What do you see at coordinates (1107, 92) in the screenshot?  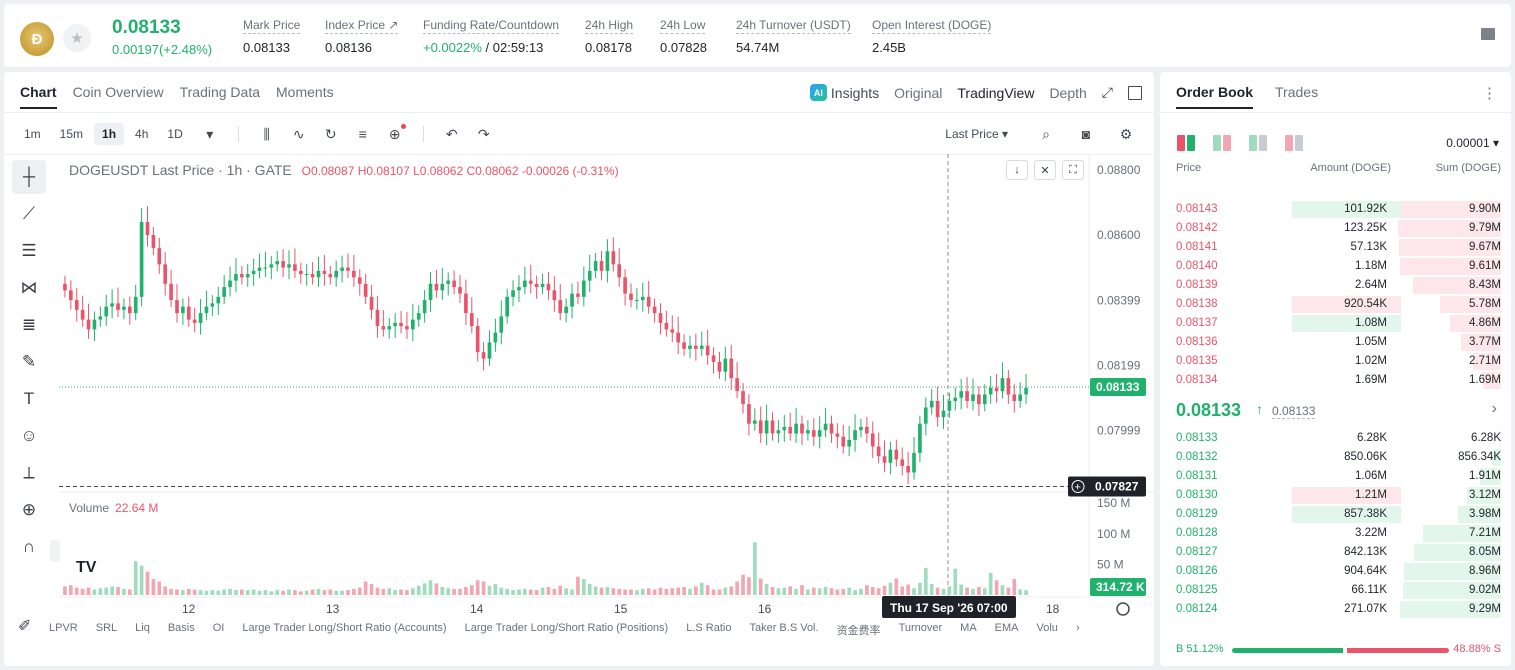 I see `expand-icon: ⤢` at bounding box center [1107, 92].